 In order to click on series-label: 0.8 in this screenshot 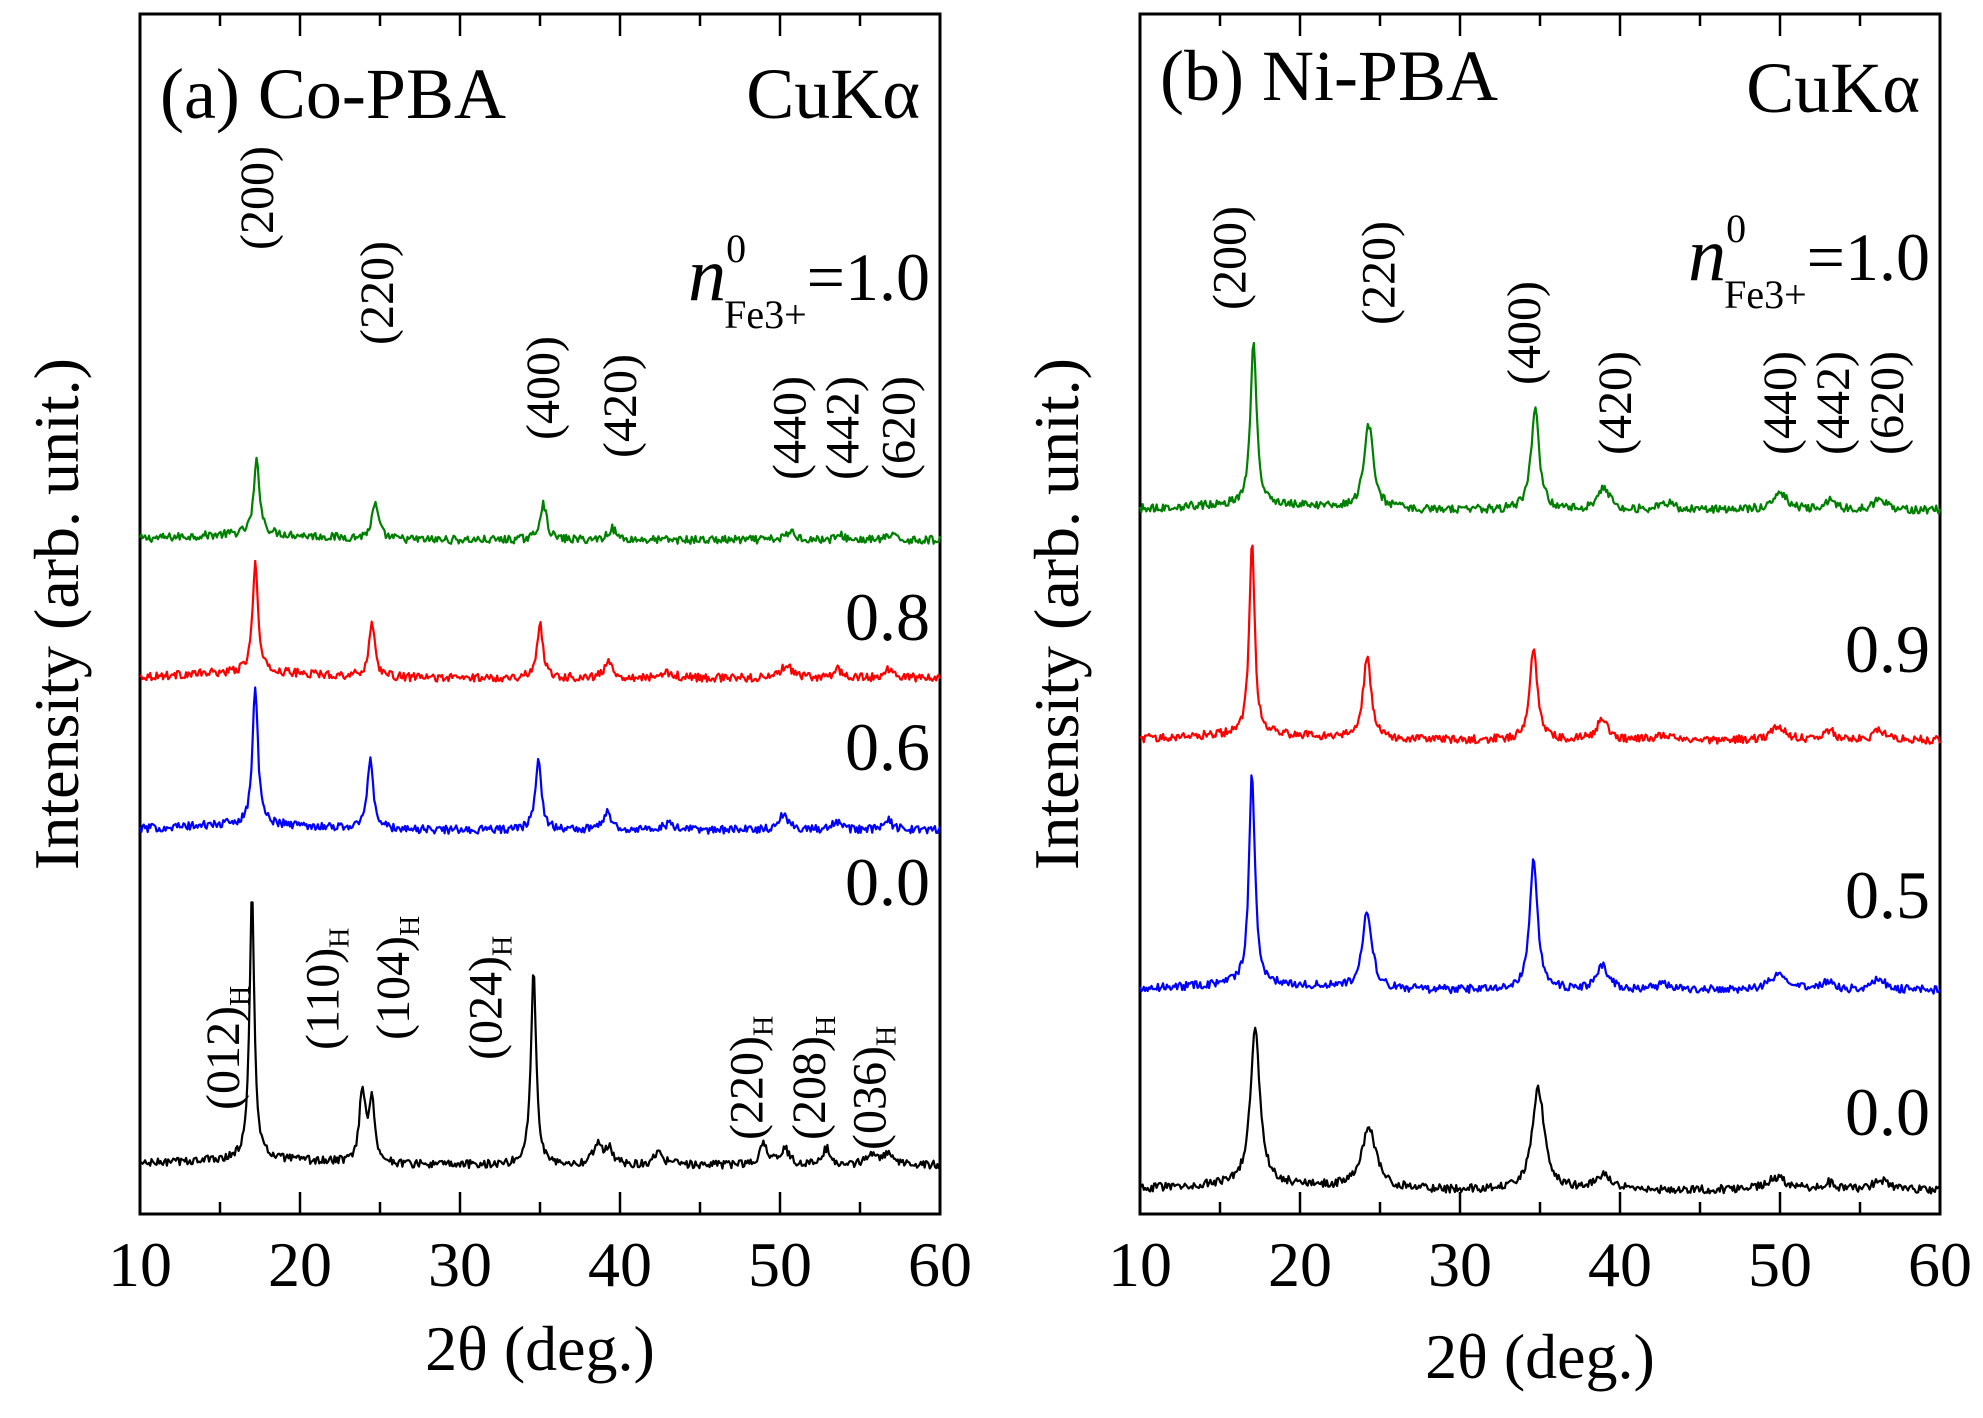, I will do `click(887, 617)`.